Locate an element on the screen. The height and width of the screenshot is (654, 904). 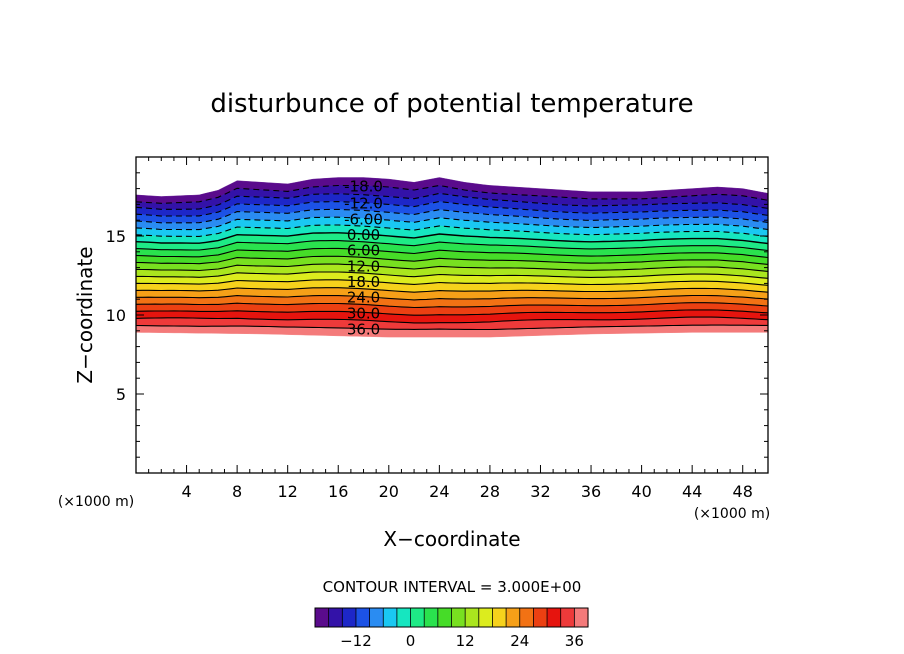
x-tick-label: 12 is located at coordinates (288, 491).